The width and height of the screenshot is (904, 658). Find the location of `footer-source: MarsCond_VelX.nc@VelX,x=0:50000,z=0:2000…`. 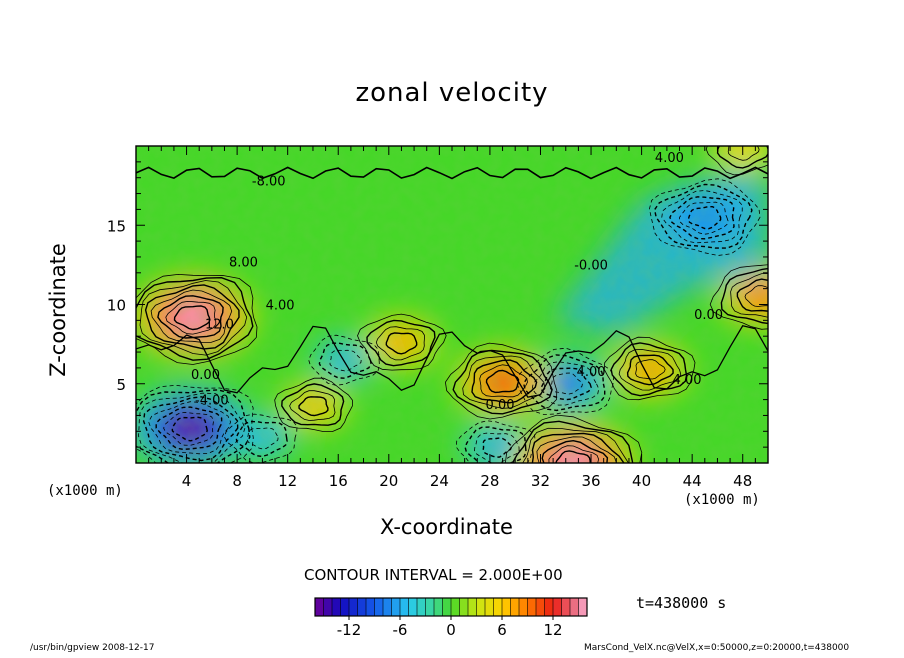

footer-source: MarsCond_VelX.nc@VelX,x=0:50000,z=0:2000… is located at coordinates (717, 648).